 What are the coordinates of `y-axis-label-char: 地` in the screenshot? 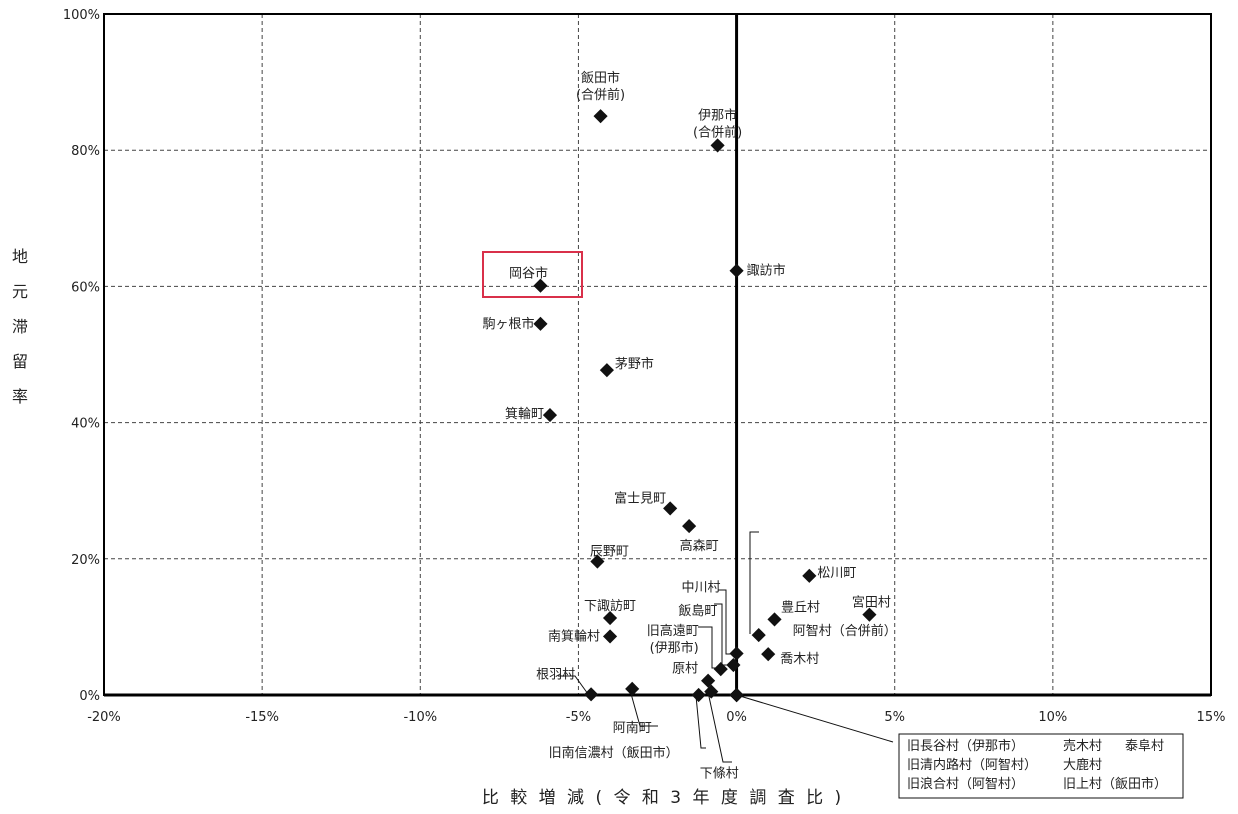 It's located at (20, 256).